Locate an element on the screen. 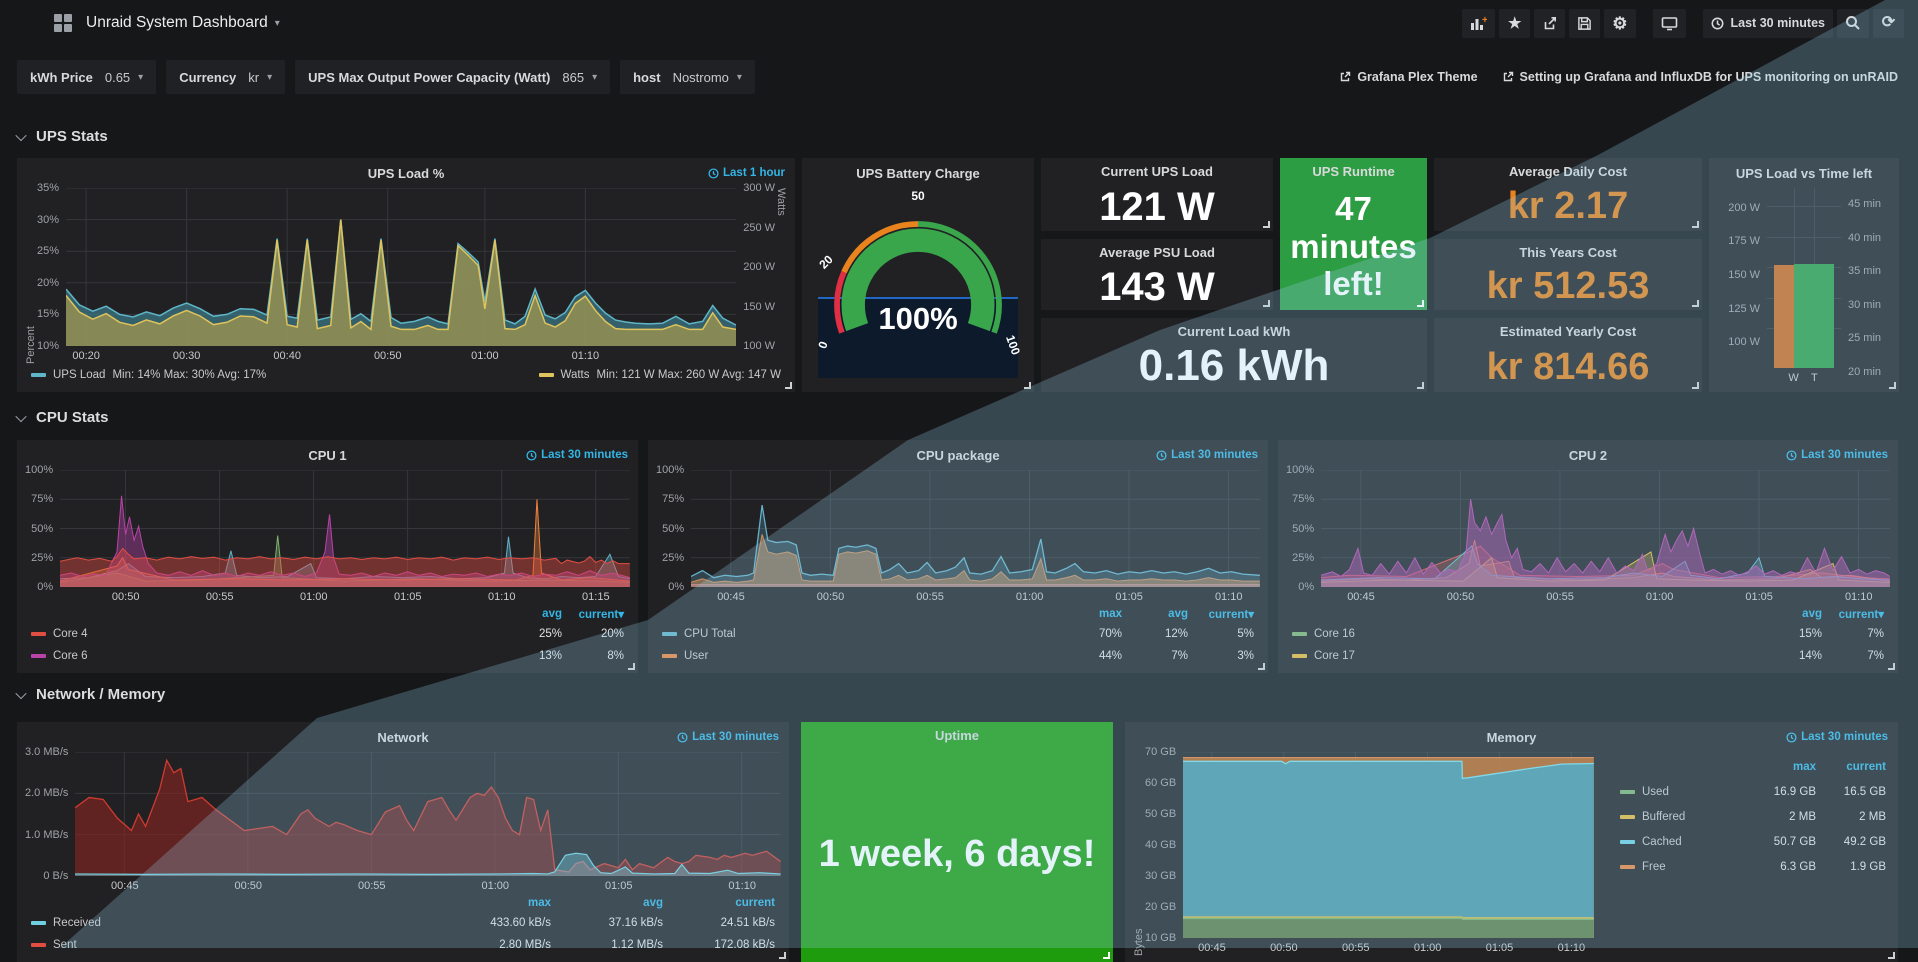  legend-series-label: Core 16 is located at coordinates (1526, 634).